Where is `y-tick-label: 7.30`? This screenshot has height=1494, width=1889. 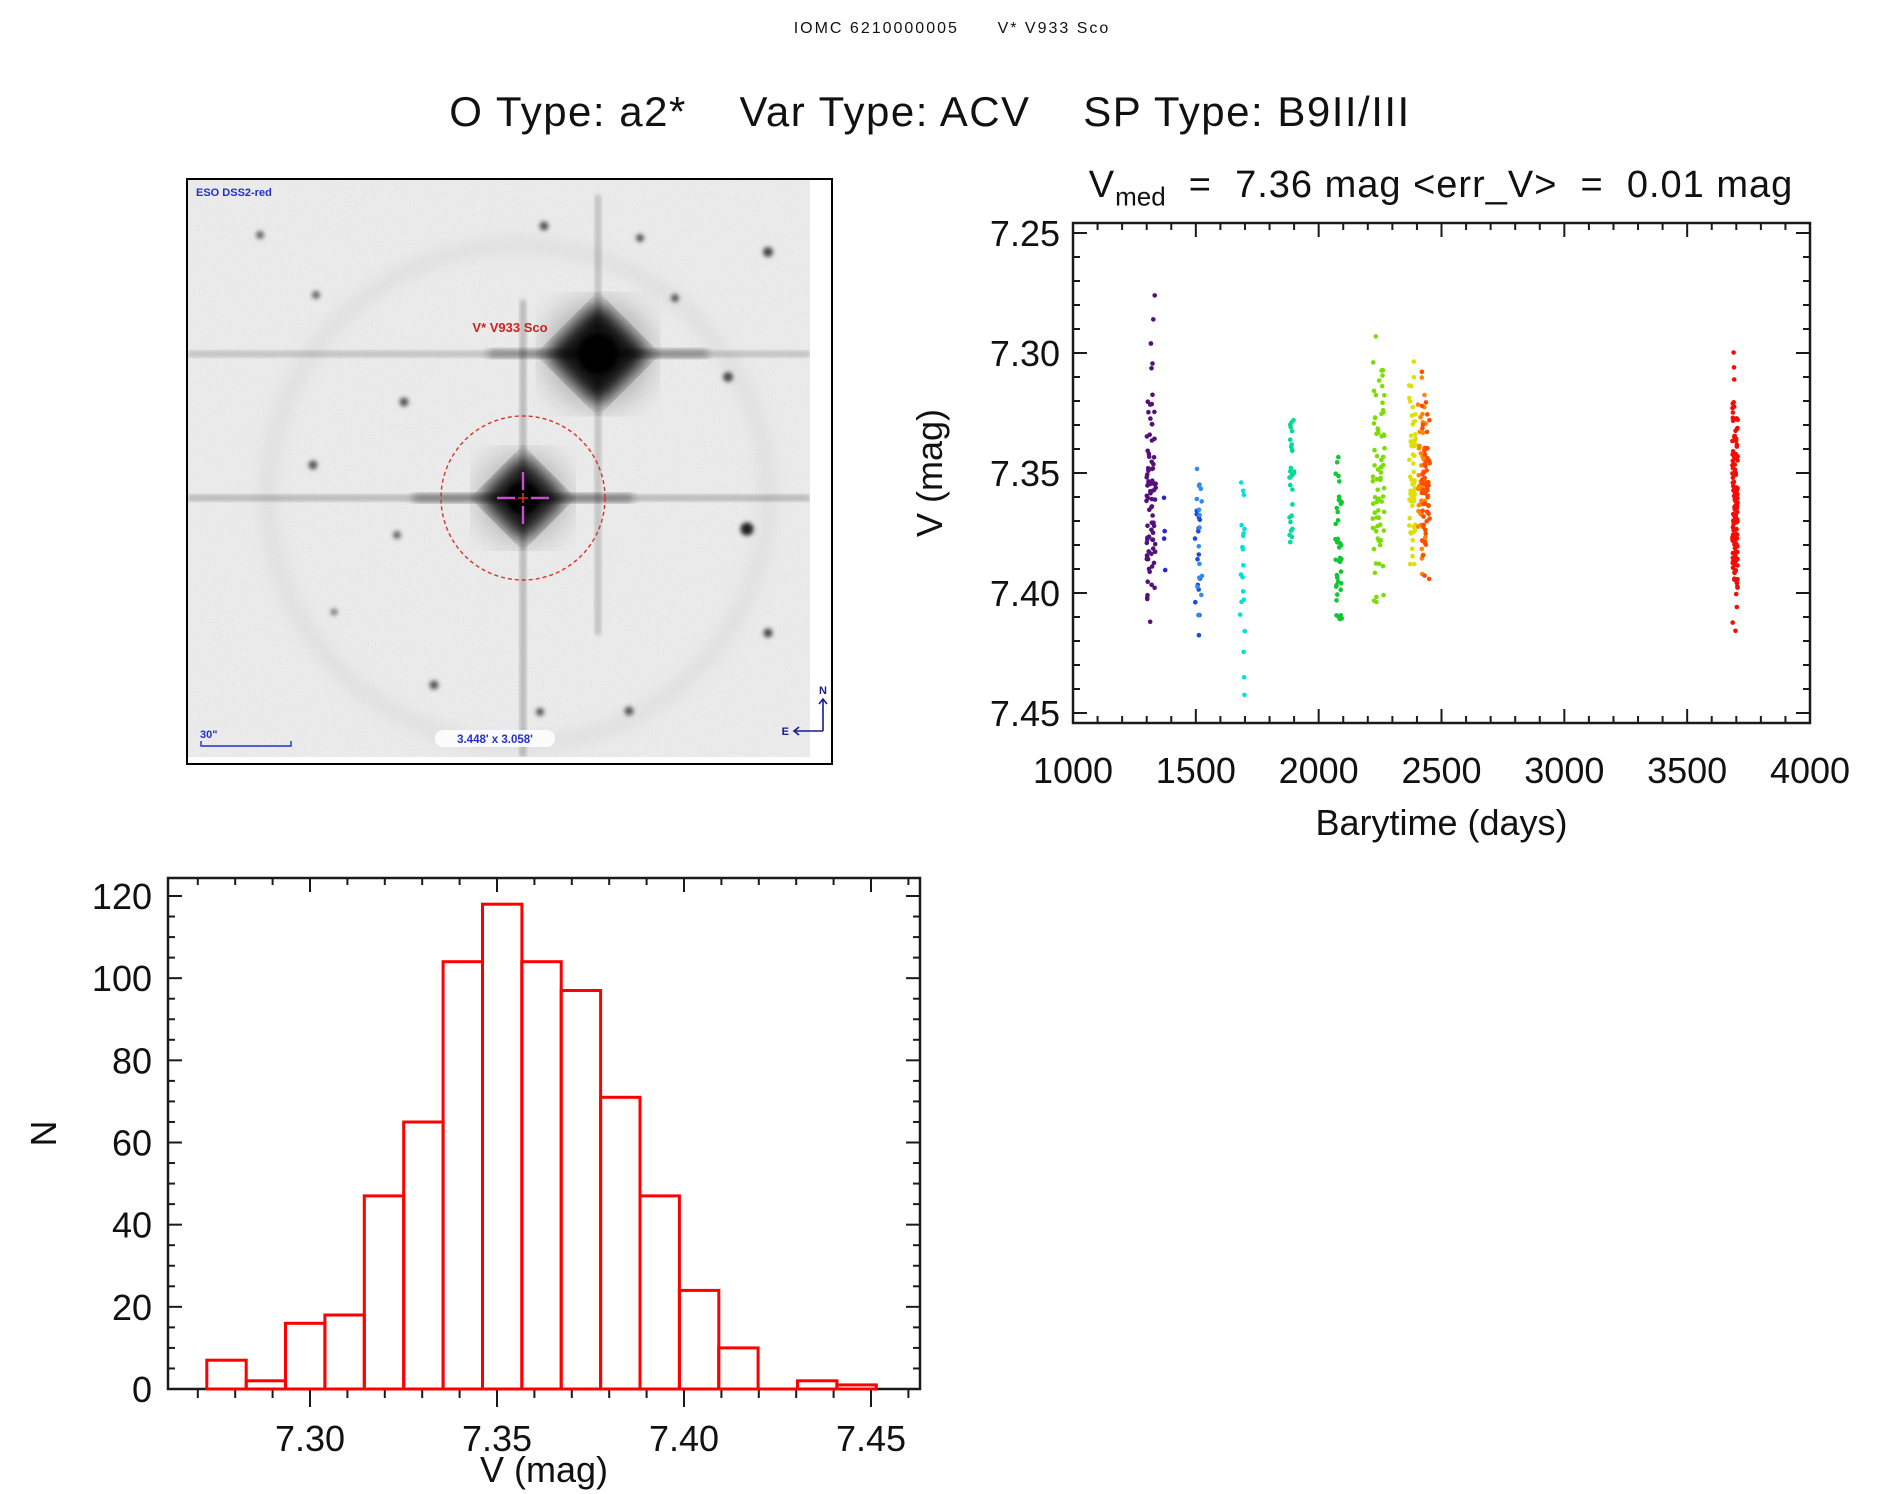 y-tick-label: 7.30 is located at coordinates (1025, 353).